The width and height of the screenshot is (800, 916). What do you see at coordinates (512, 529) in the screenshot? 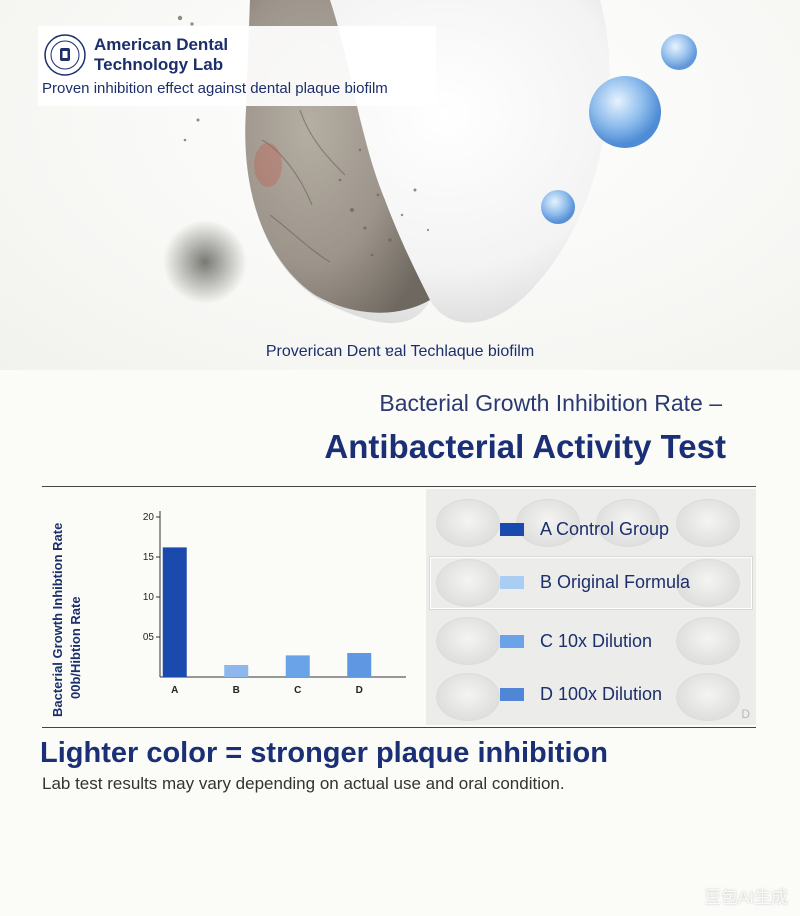
I see `legend-swatch-a` at bounding box center [512, 529].